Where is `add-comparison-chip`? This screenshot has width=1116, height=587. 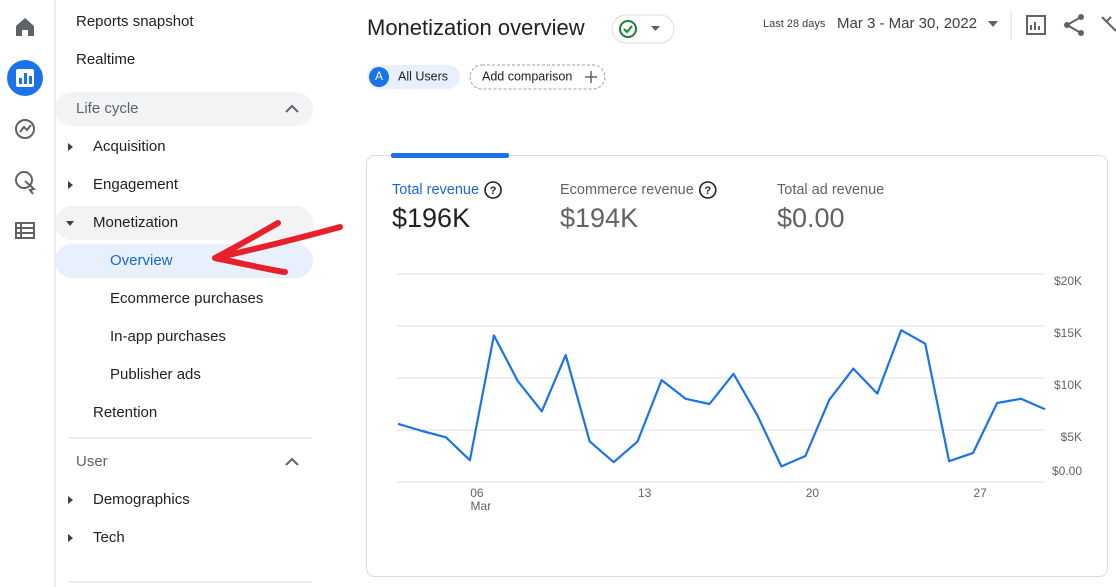 add-comparison-chip is located at coordinates (537, 77).